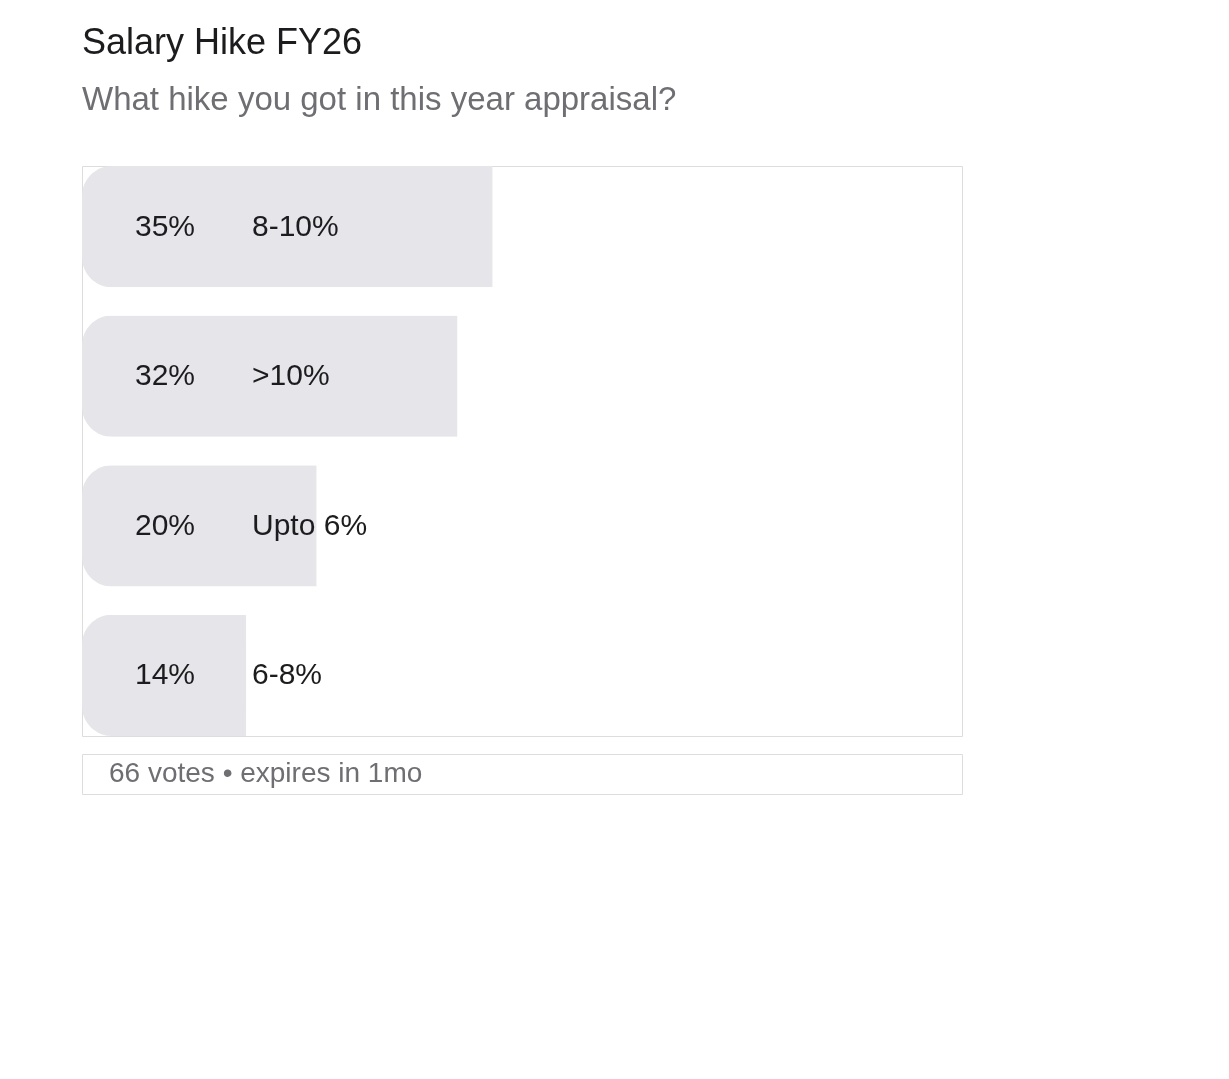 This screenshot has height=1079, width=1229. Describe the element at coordinates (165, 225) in the screenshot. I see `data-label: 35%` at that location.